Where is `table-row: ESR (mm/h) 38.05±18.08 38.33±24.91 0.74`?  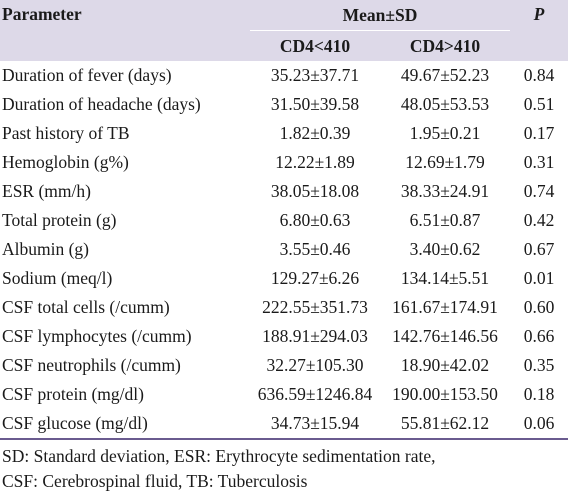
table-row: ESR (mm/h) 38.05±18.08 38.33±24.91 0.74 is located at coordinates (284, 191).